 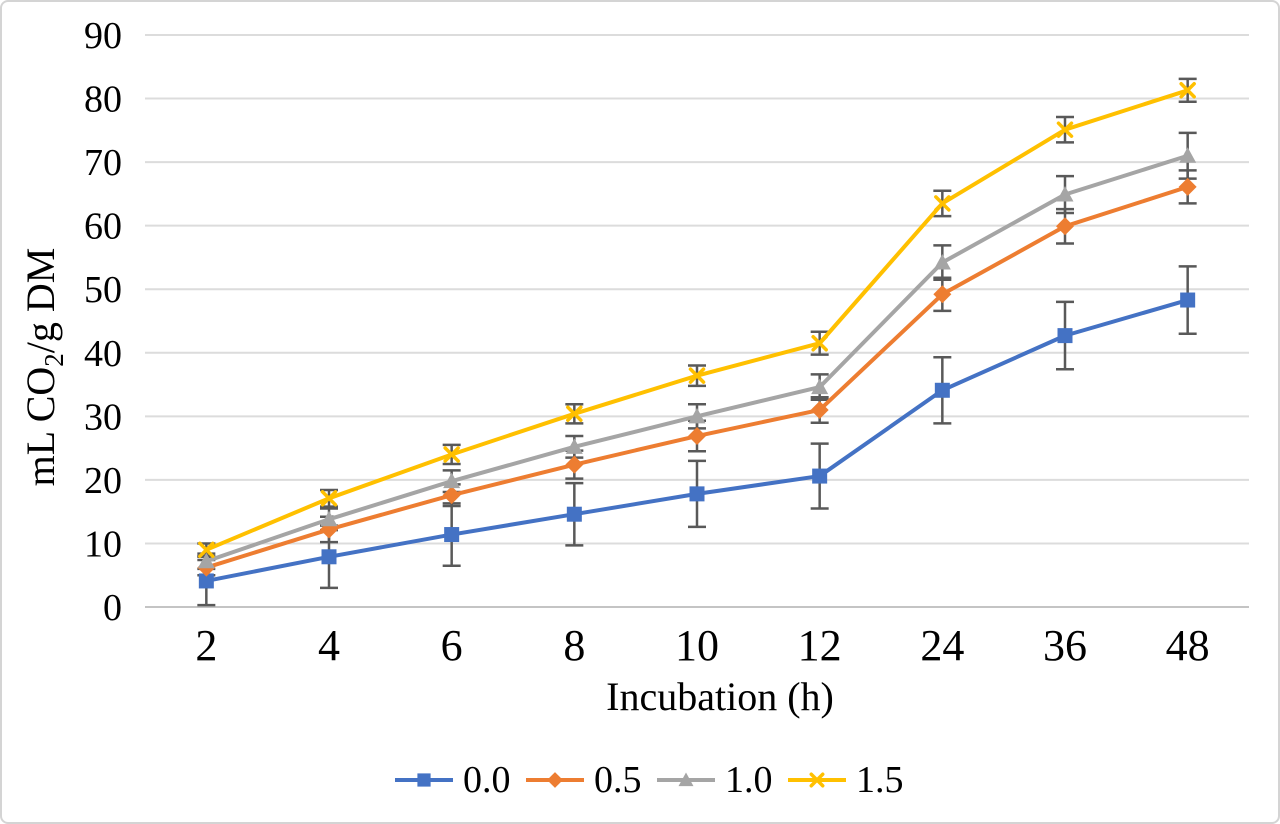 I want to click on x-axis-title: Incubation (h), so click(x=720, y=696).